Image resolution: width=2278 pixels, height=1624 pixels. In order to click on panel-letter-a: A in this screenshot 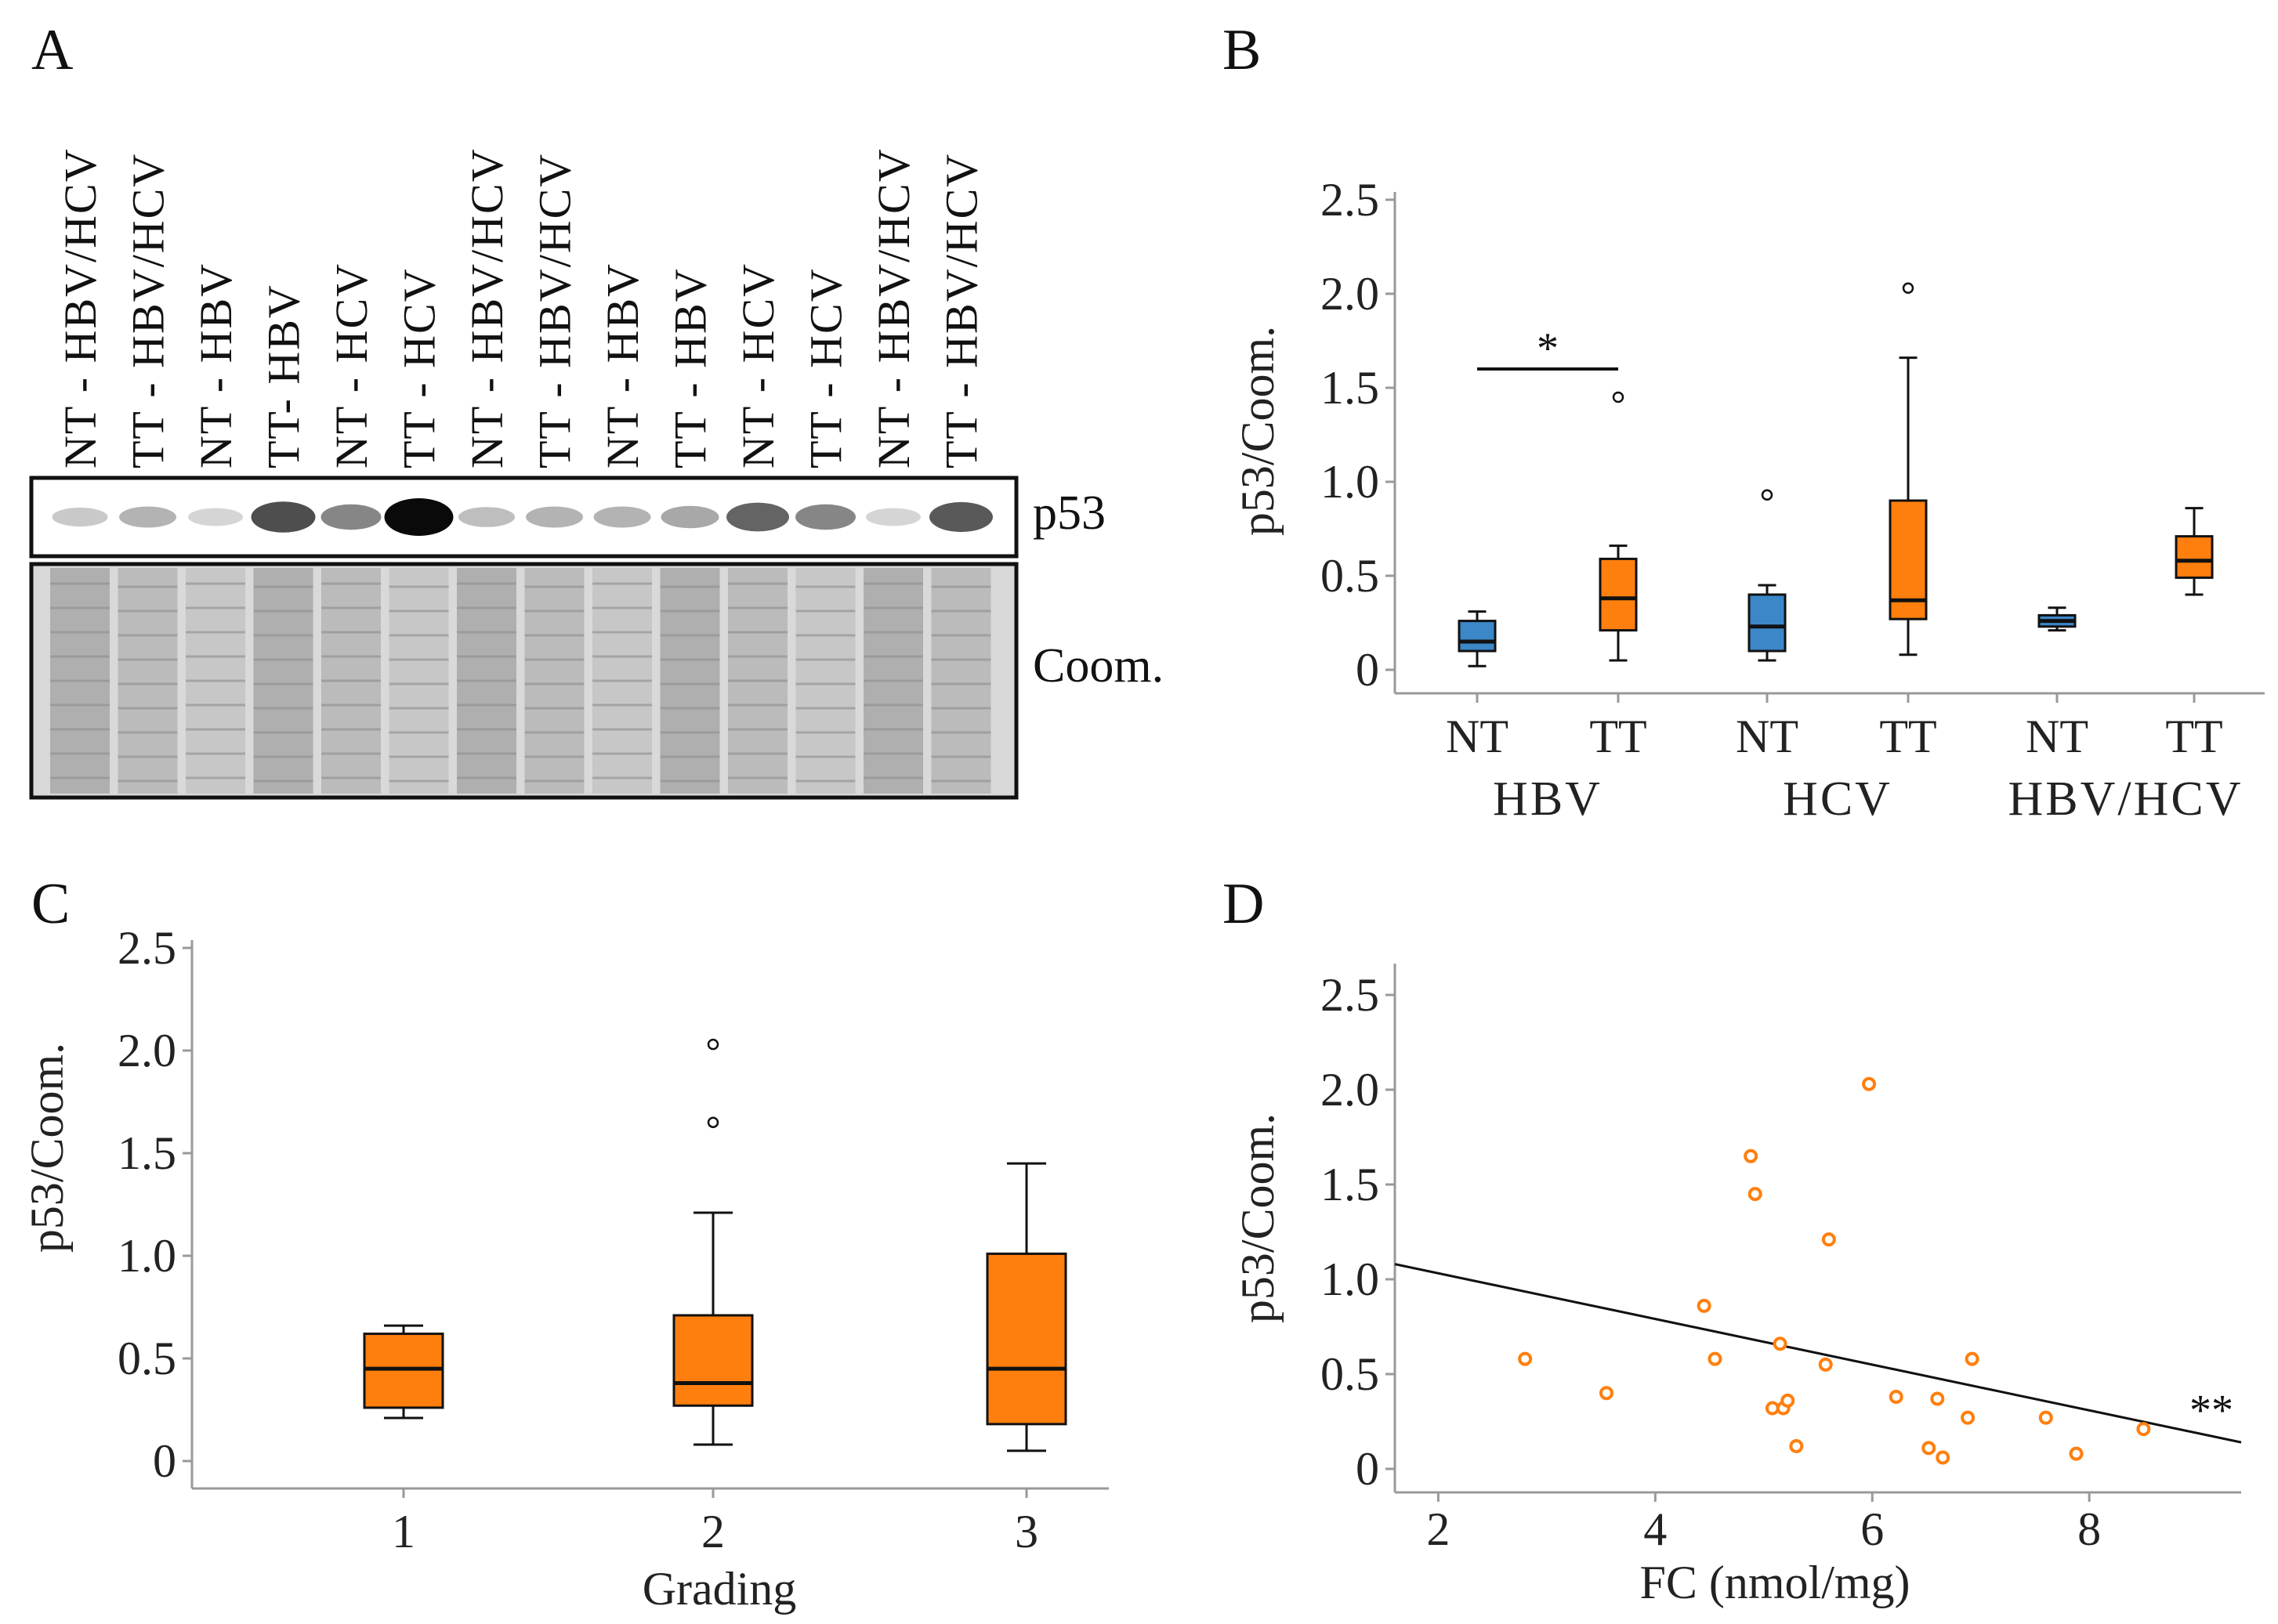, I will do `click(52, 50)`.